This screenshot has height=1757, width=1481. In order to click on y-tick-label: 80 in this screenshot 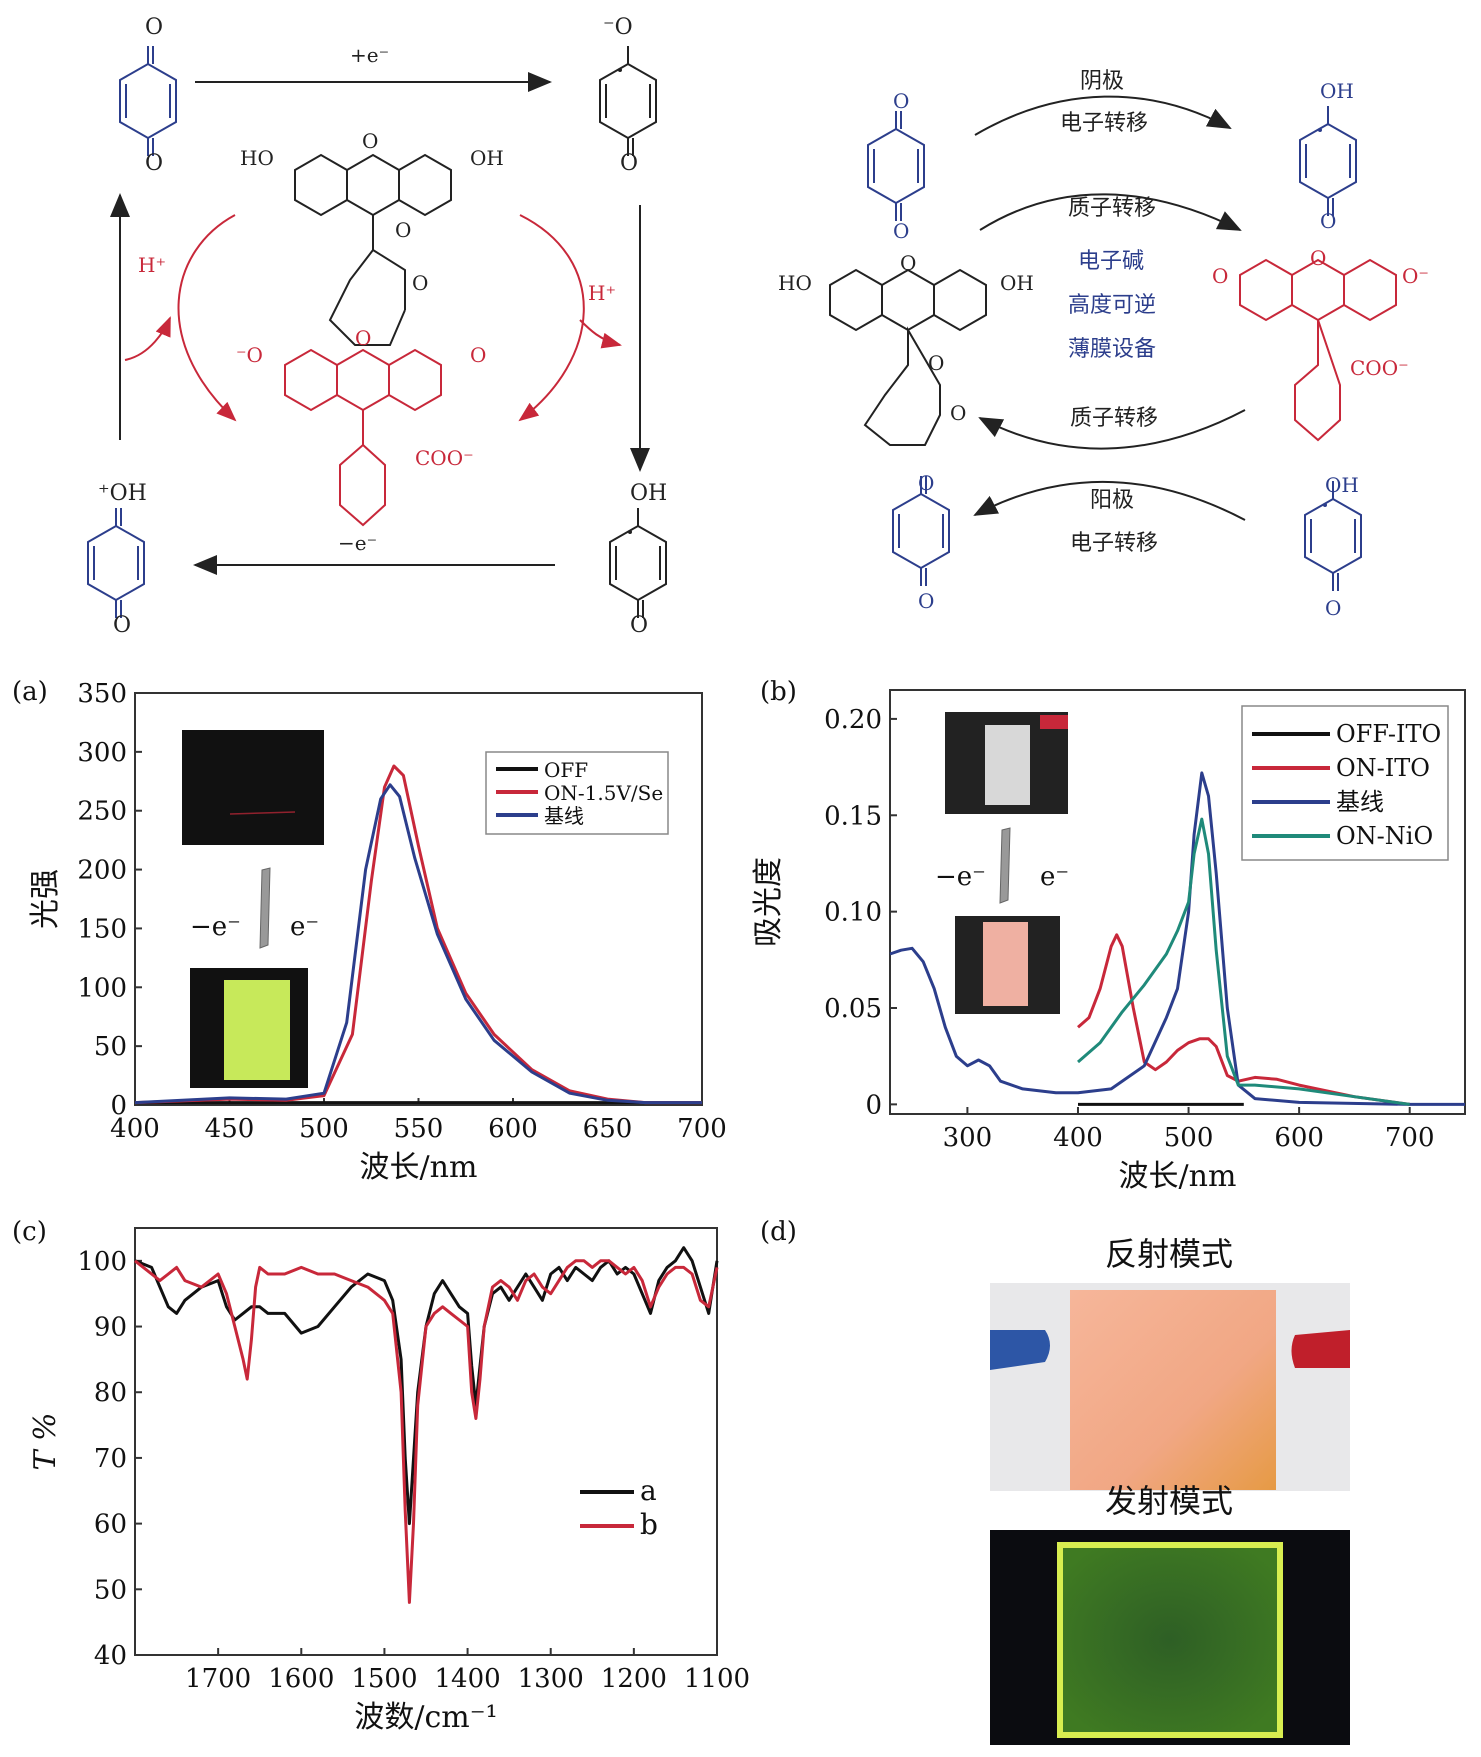, I will do `click(110, 1393)`.